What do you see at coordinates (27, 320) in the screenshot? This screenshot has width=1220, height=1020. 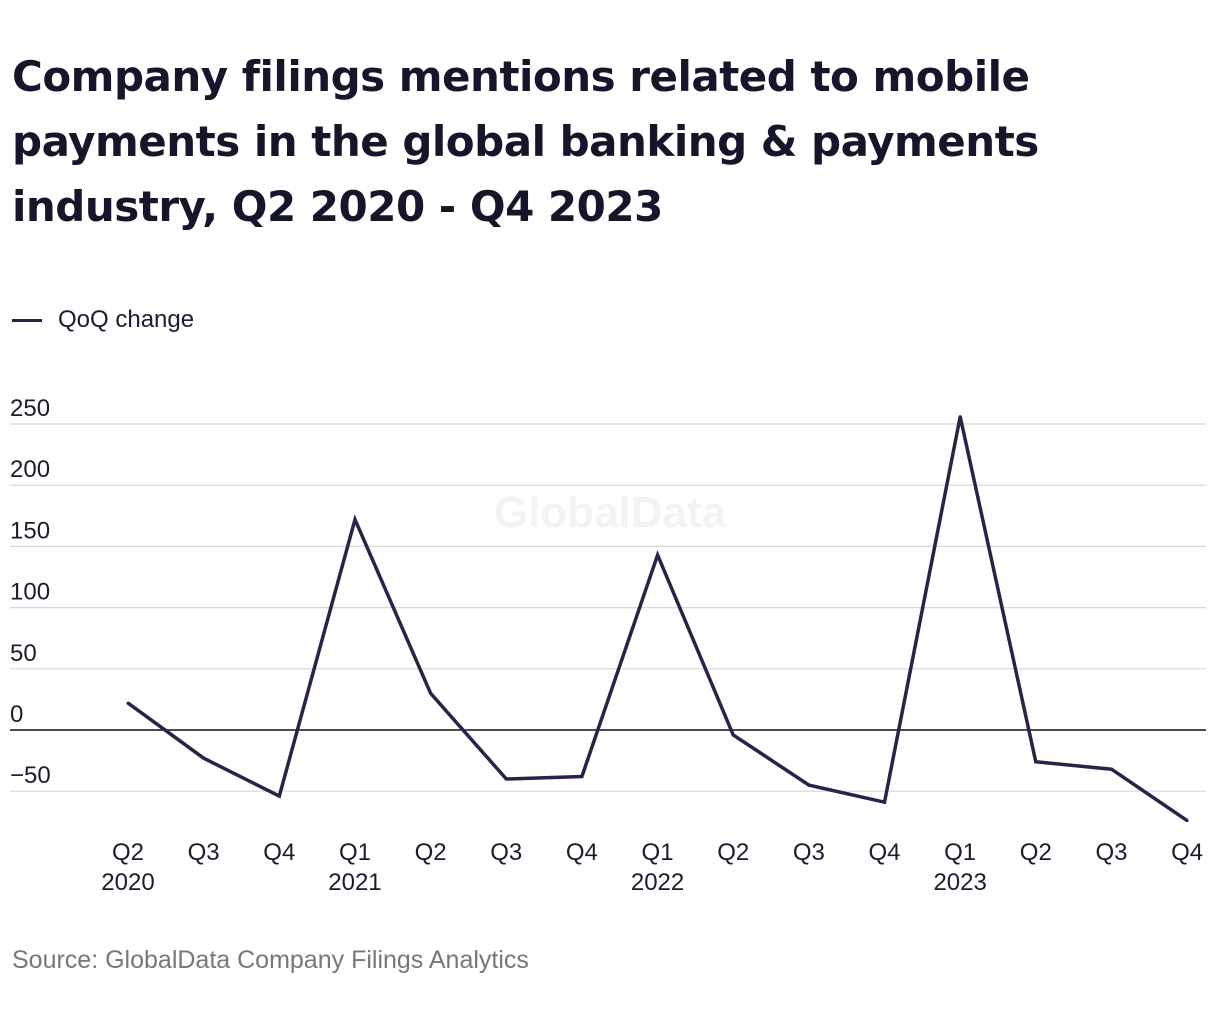 I see `legend-swatch-line` at bounding box center [27, 320].